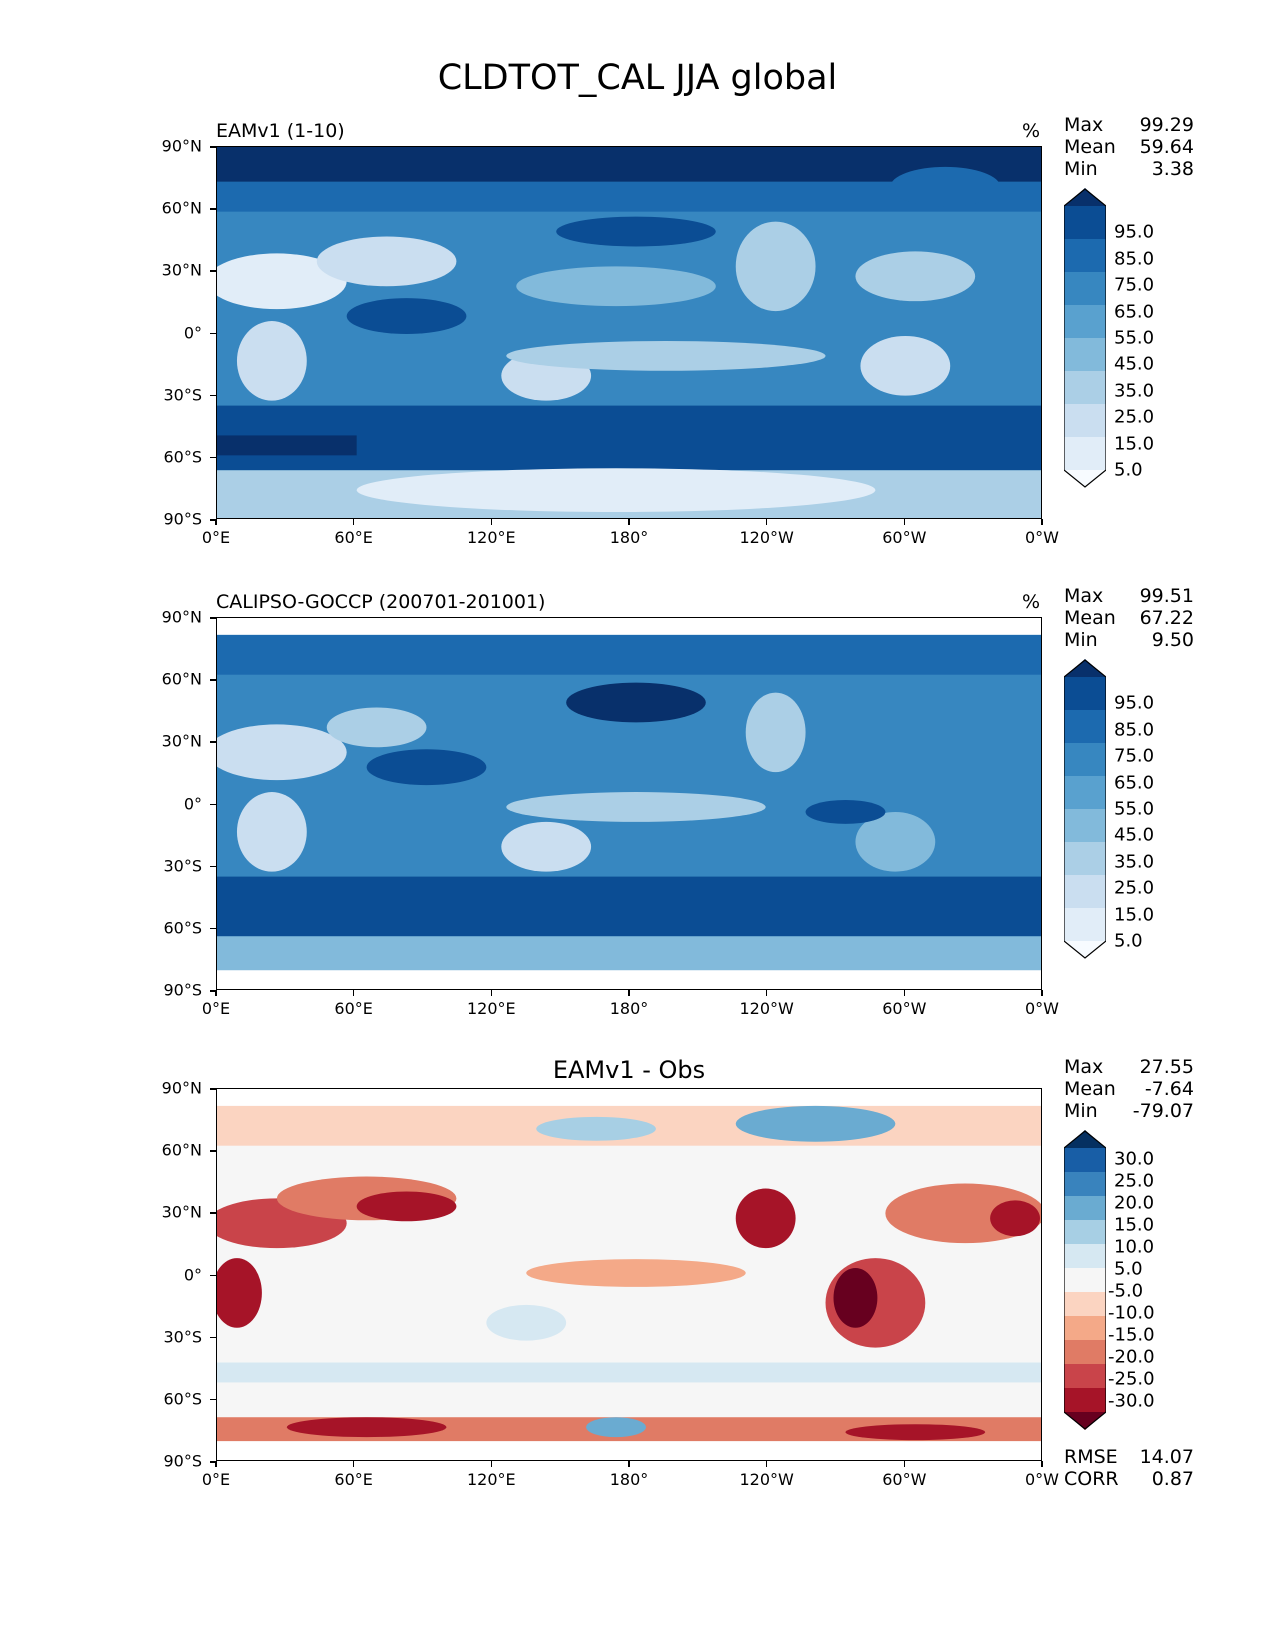 This screenshot has width=1275, height=1650. What do you see at coordinates (1166, 618) in the screenshot?
I see `mean-value: 67.22` at bounding box center [1166, 618].